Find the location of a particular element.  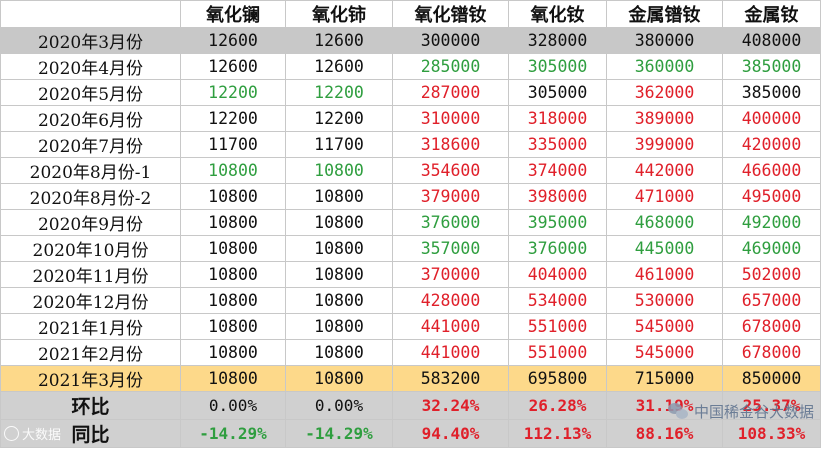

header-prnd-oxide: 氧化镨钕 is located at coordinates (450, 14).